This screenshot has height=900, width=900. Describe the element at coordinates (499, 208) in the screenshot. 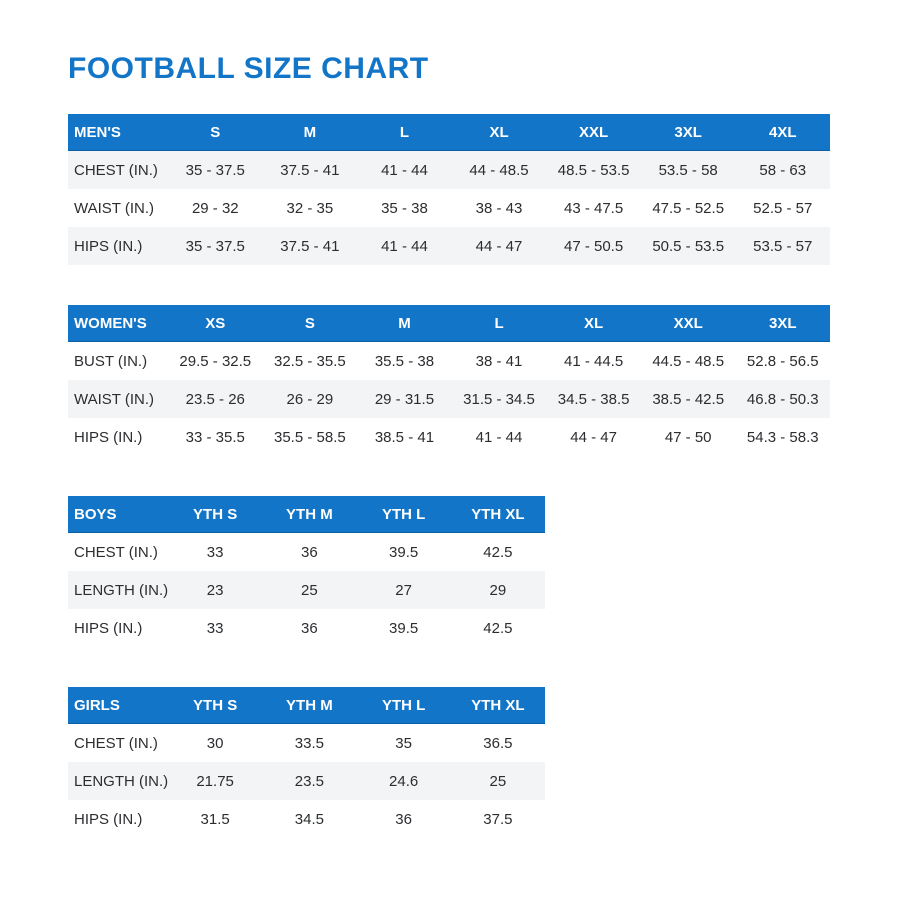

I see `size-value-cell: 38 - 43` at that location.